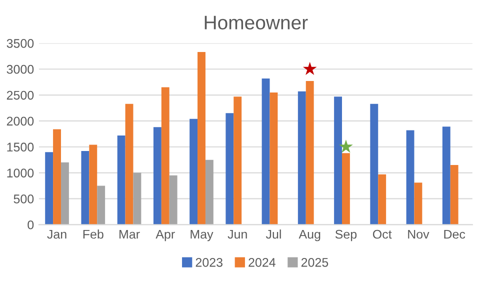  Describe the element at coordinates (262, 262) in the screenshot. I see `legend-label: 2024` at that location.